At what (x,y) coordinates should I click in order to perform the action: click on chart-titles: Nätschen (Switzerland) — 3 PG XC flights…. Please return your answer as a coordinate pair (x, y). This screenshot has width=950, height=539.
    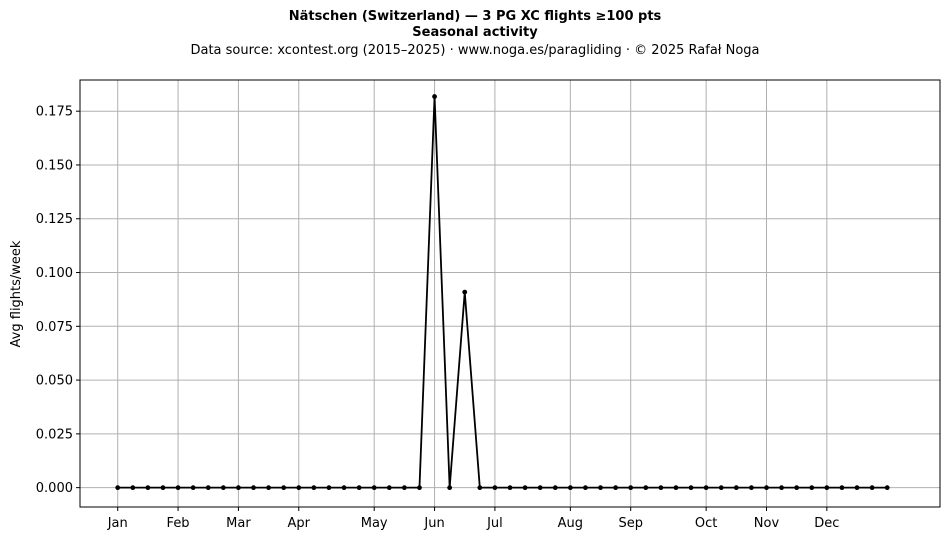
    Looking at the image, I should click on (475, 34).